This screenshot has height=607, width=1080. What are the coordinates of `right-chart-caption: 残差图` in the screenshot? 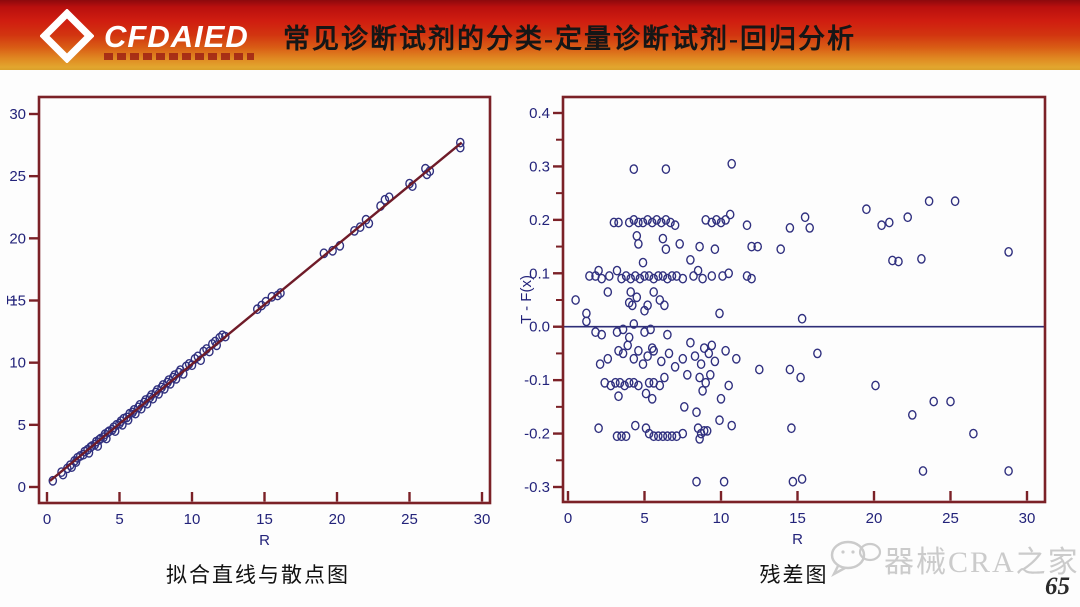 It's located at (794, 575).